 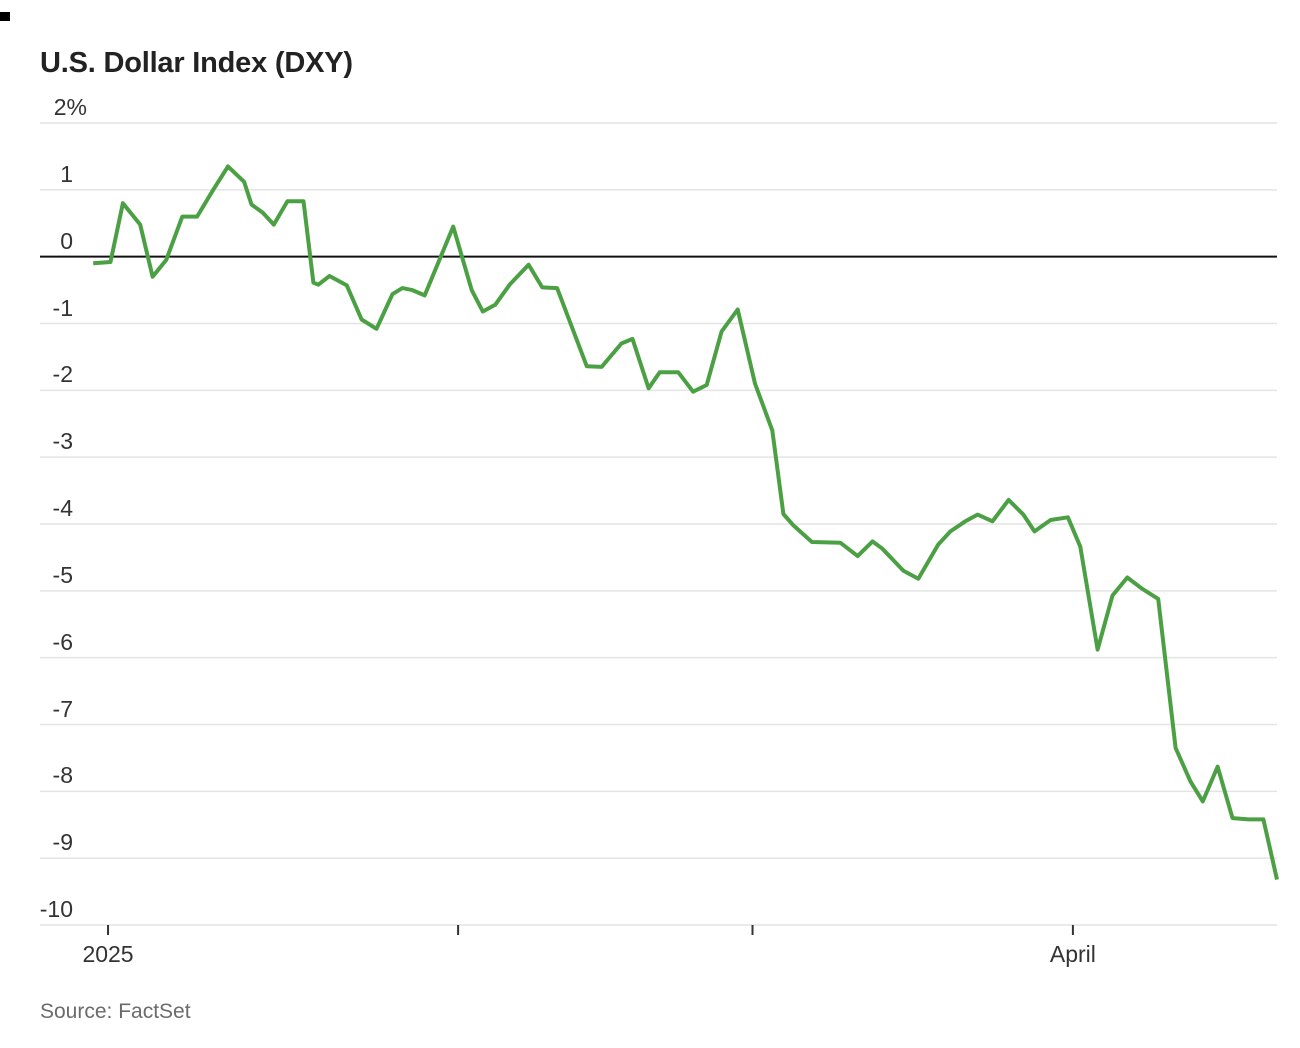 I want to click on y-axis-label: -4, so click(x=62, y=508).